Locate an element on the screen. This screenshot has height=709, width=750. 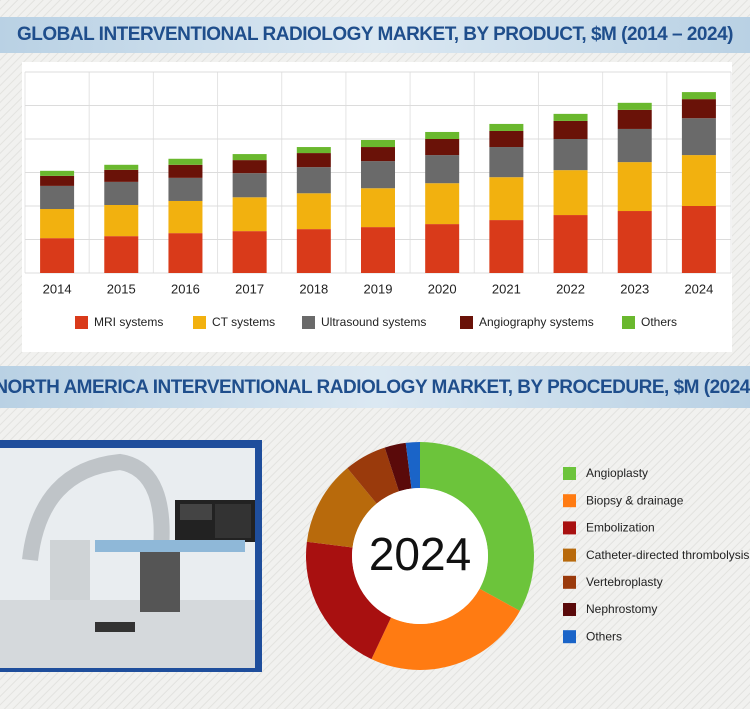
x-tick-label: 2018 is located at coordinates (313, 288).